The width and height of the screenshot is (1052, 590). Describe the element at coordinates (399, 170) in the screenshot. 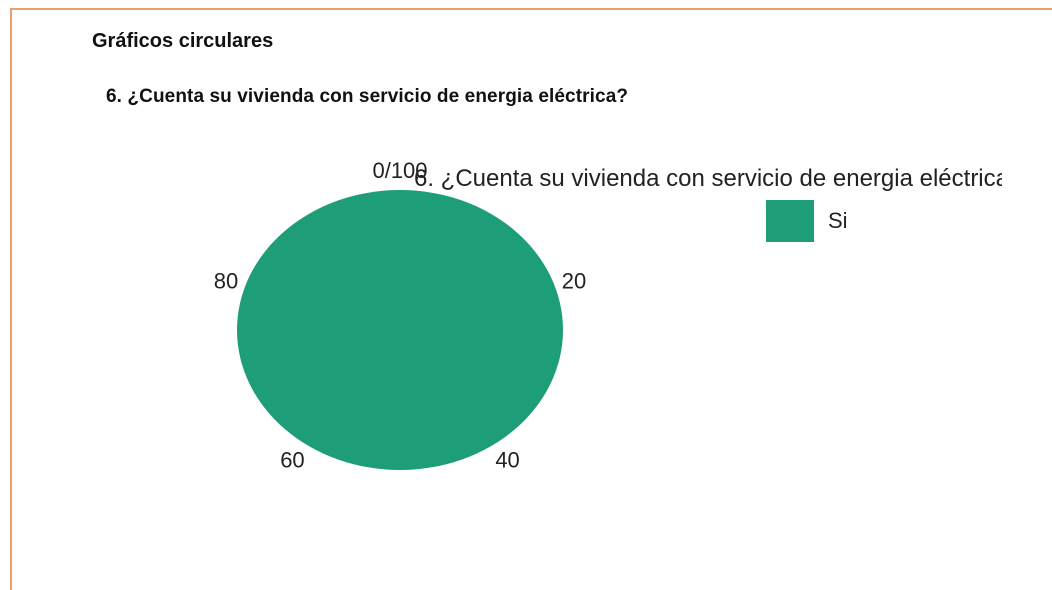

I see `angular-tick-label: 0/100` at that location.